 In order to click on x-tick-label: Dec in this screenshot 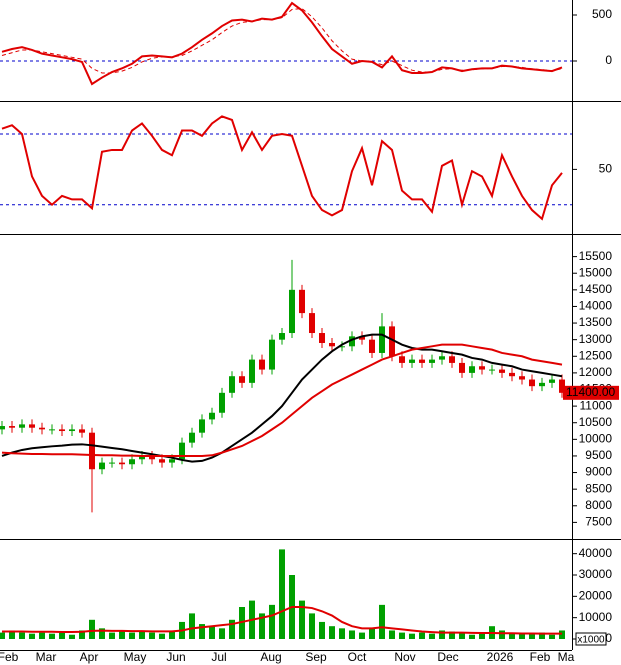, I will do `click(447, 657)`.